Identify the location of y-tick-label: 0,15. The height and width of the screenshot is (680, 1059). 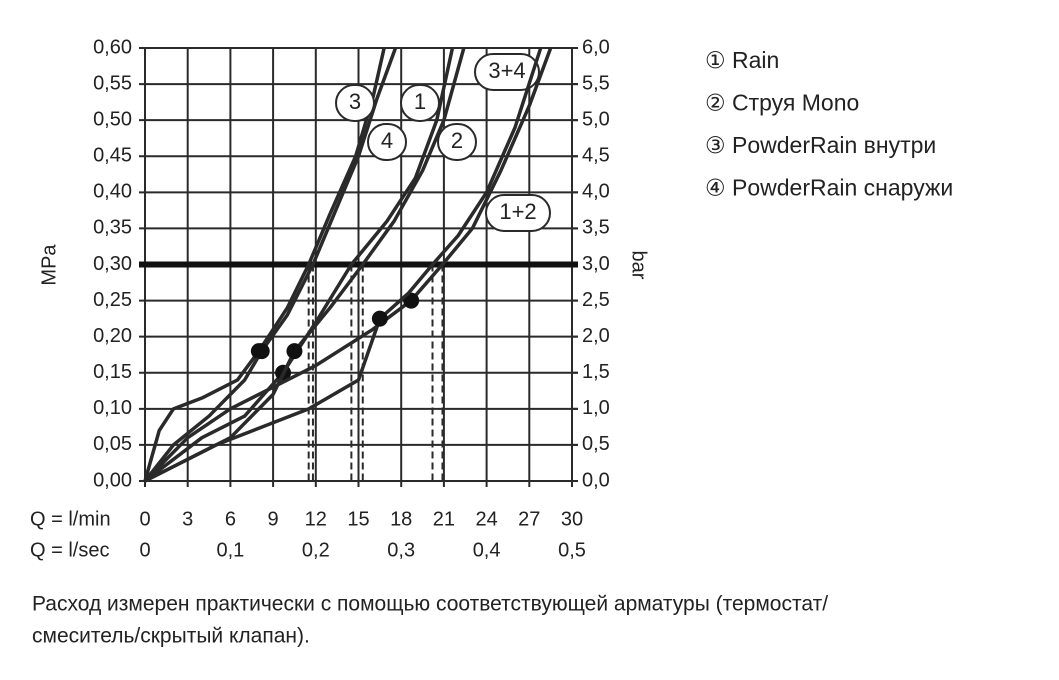
(112, 372).